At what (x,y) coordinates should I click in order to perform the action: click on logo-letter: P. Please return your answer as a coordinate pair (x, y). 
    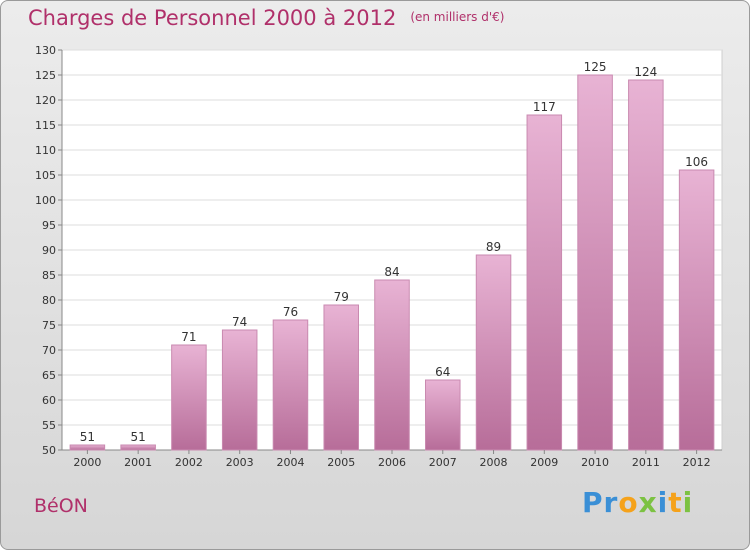
    Looking at the image, I should click on (593, 502).